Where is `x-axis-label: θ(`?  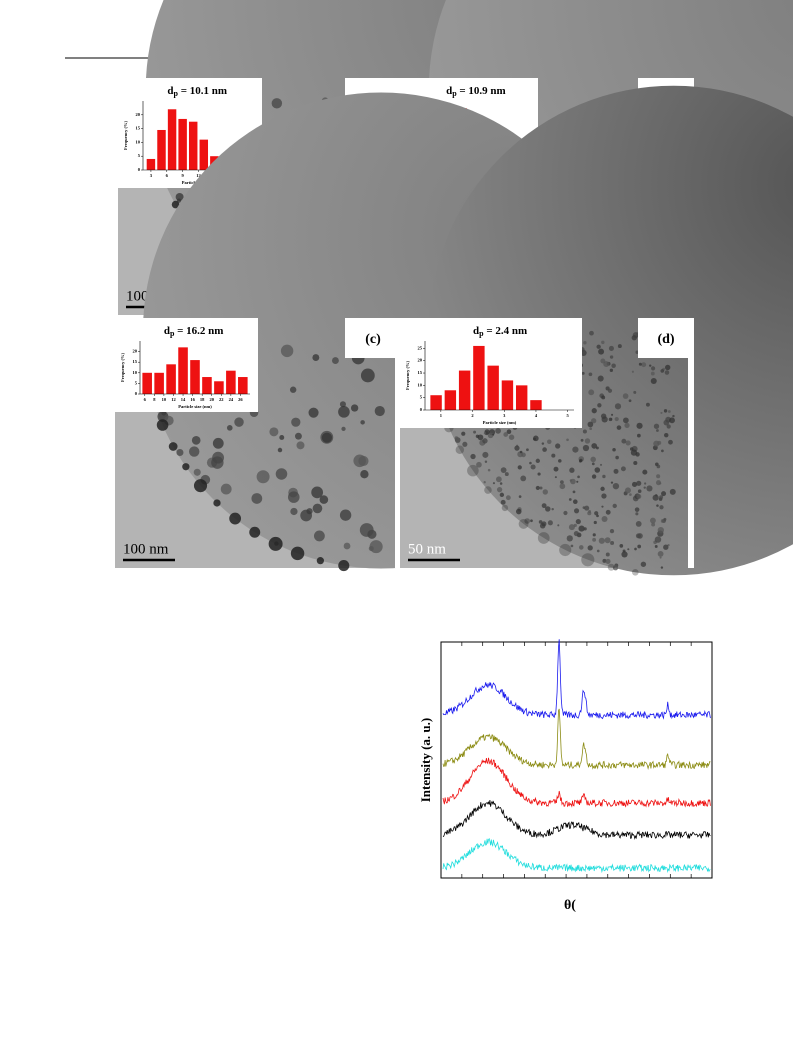 x-axis-label: θ( is located at coordinates (570, 905).